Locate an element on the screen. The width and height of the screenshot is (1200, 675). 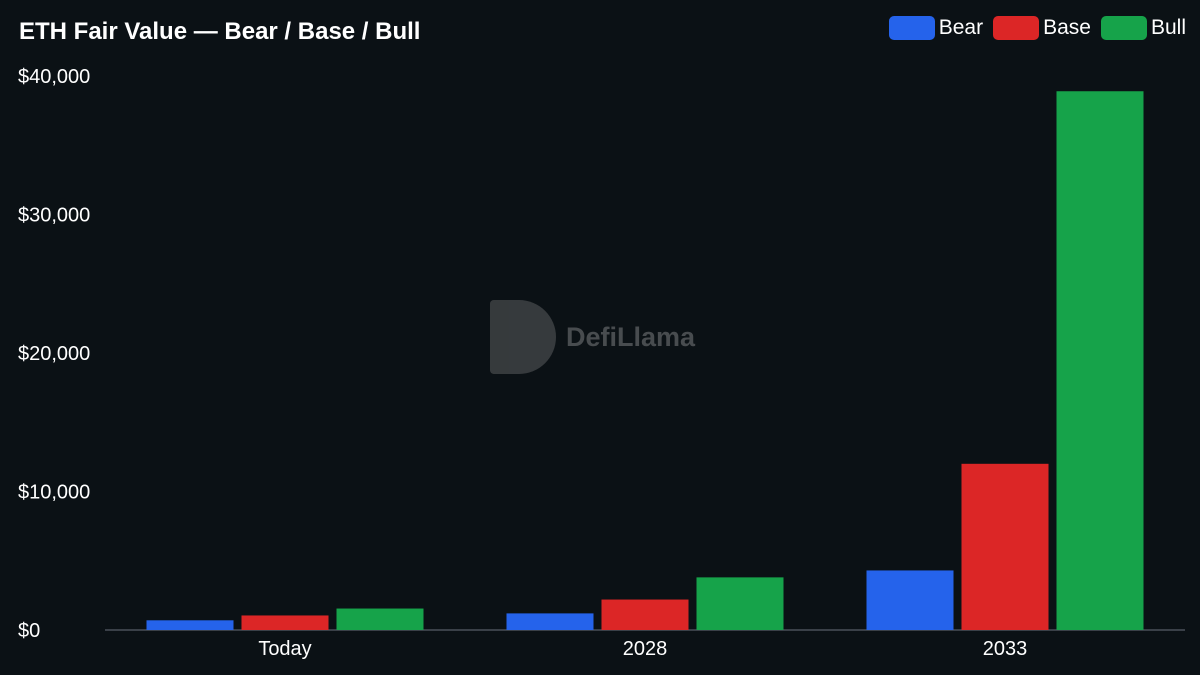
bar-bull-2033 is located at coordinates (1100, 361).